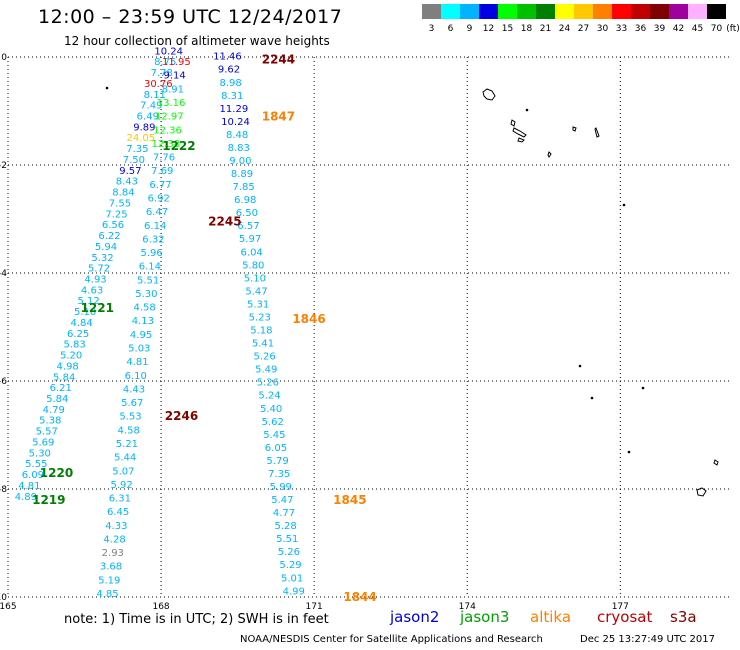 The width and height of the screenshot is (740, 650). I want to click on wave-height-label: 5.84, so click(57, 399).